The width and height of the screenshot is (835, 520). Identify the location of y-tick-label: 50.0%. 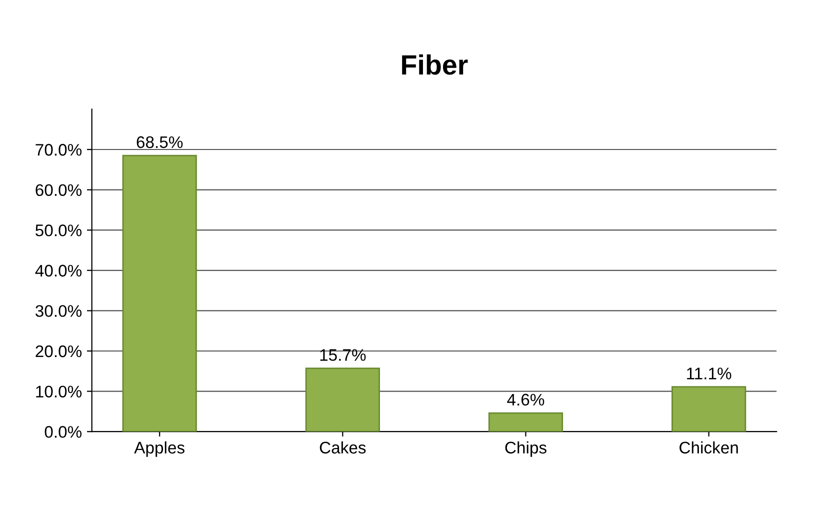
(59, 230).